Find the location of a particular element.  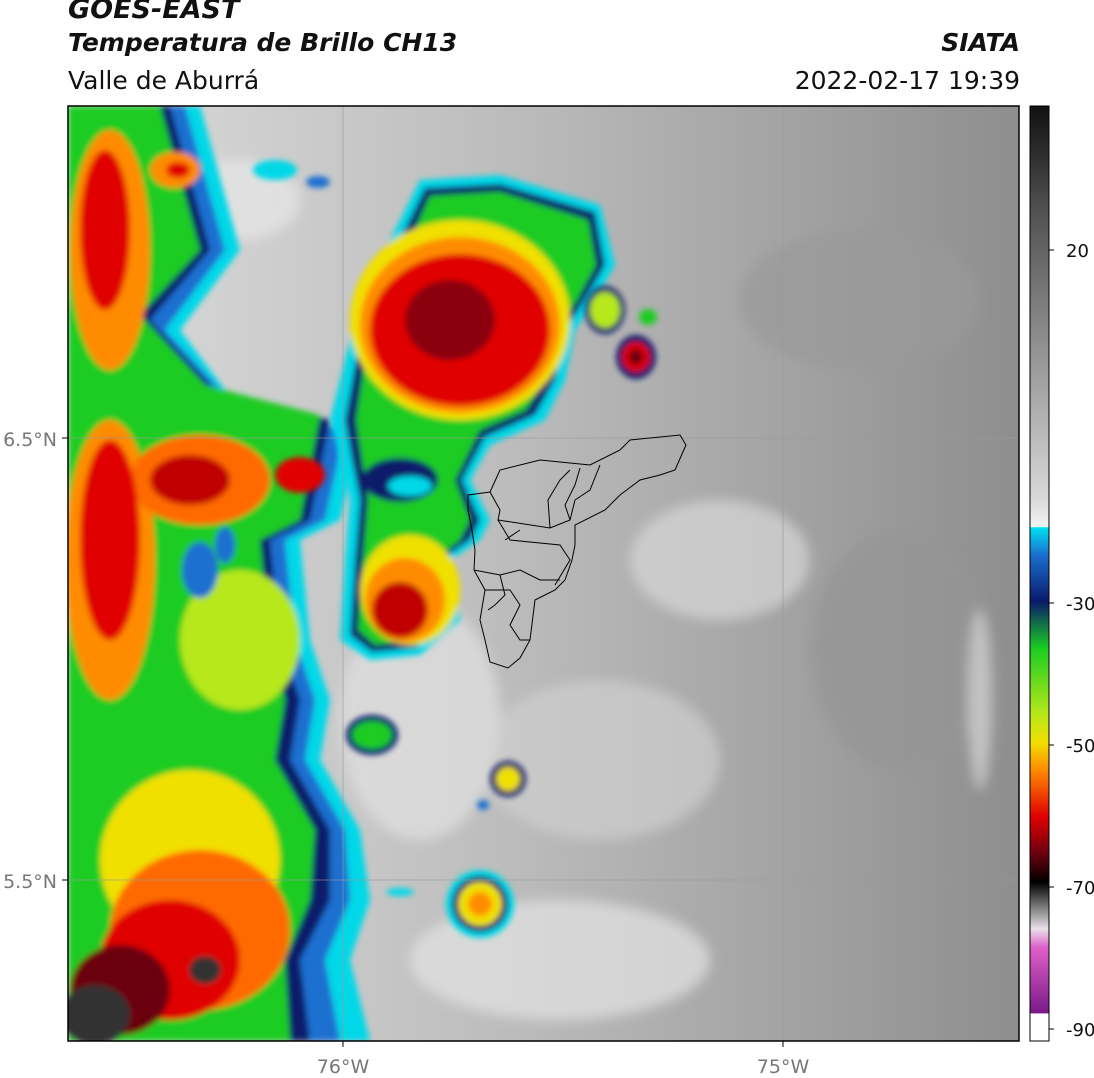

colorbar-tick-label: -70 is located at coordinates (1080, 888).